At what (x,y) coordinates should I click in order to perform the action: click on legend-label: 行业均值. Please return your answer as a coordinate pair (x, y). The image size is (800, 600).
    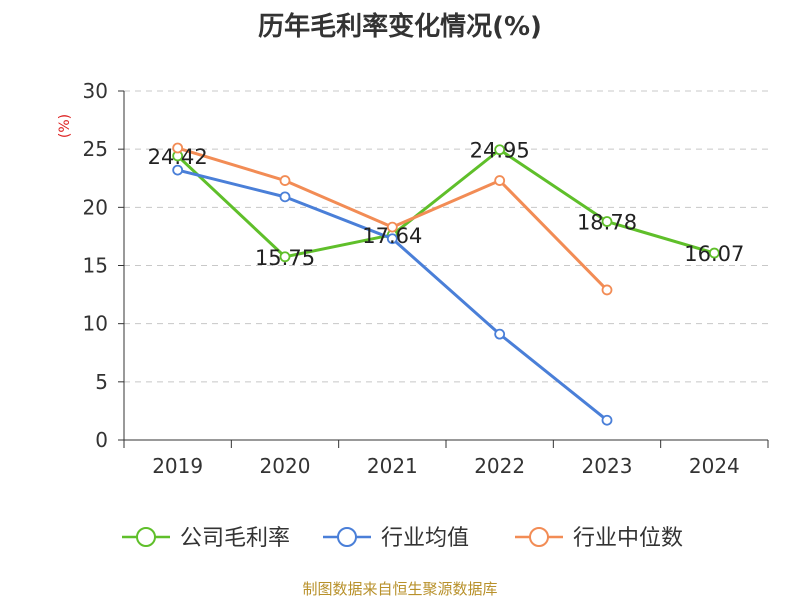
    Looking at the image, I should click on (425, 538).